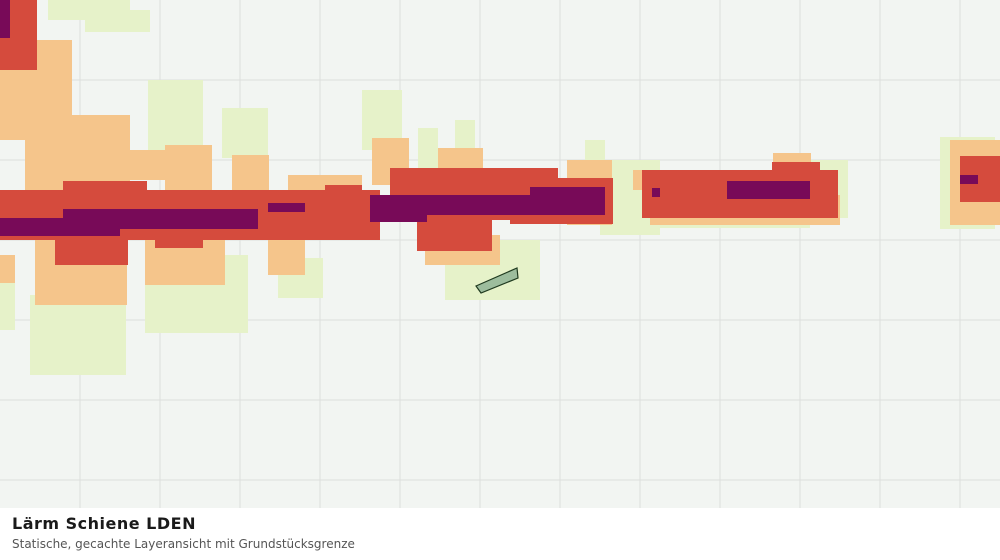  I want to click on parcel-boundary, so click(497, 280).